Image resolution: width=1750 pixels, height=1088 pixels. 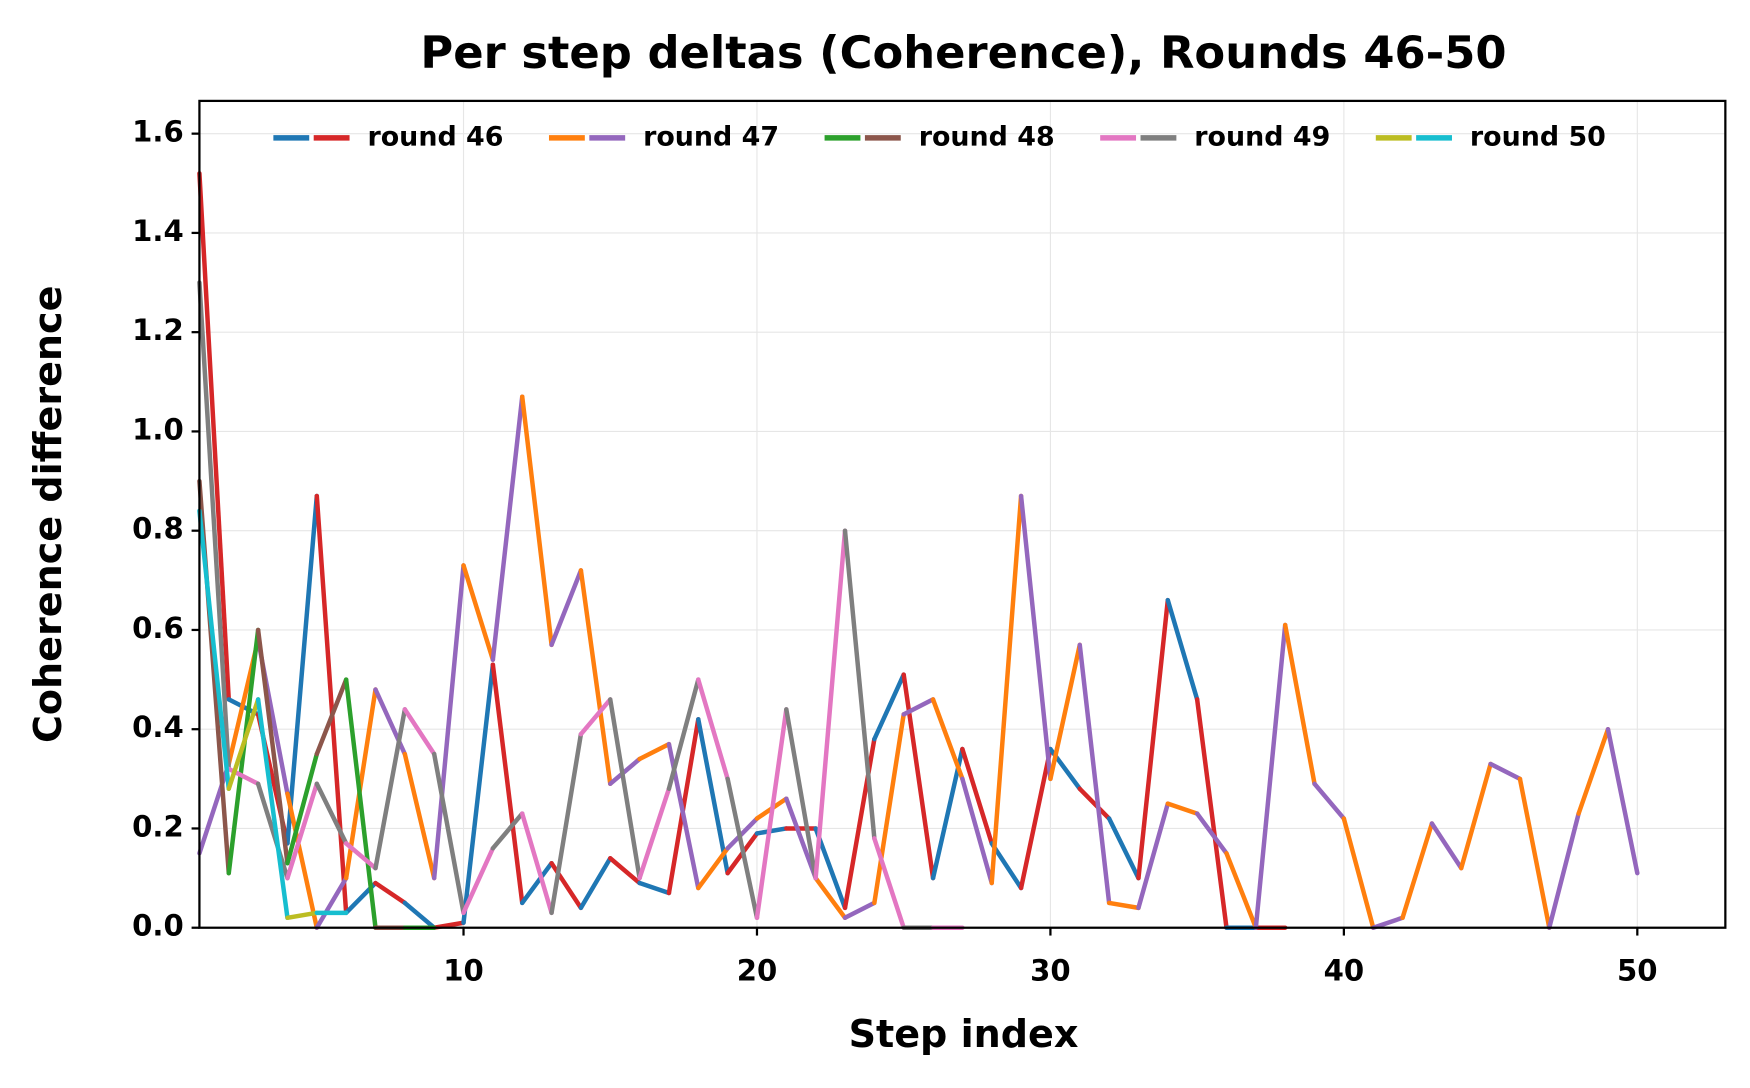 I want to click on x-tick-label: 10, so click(x=463, y=971).